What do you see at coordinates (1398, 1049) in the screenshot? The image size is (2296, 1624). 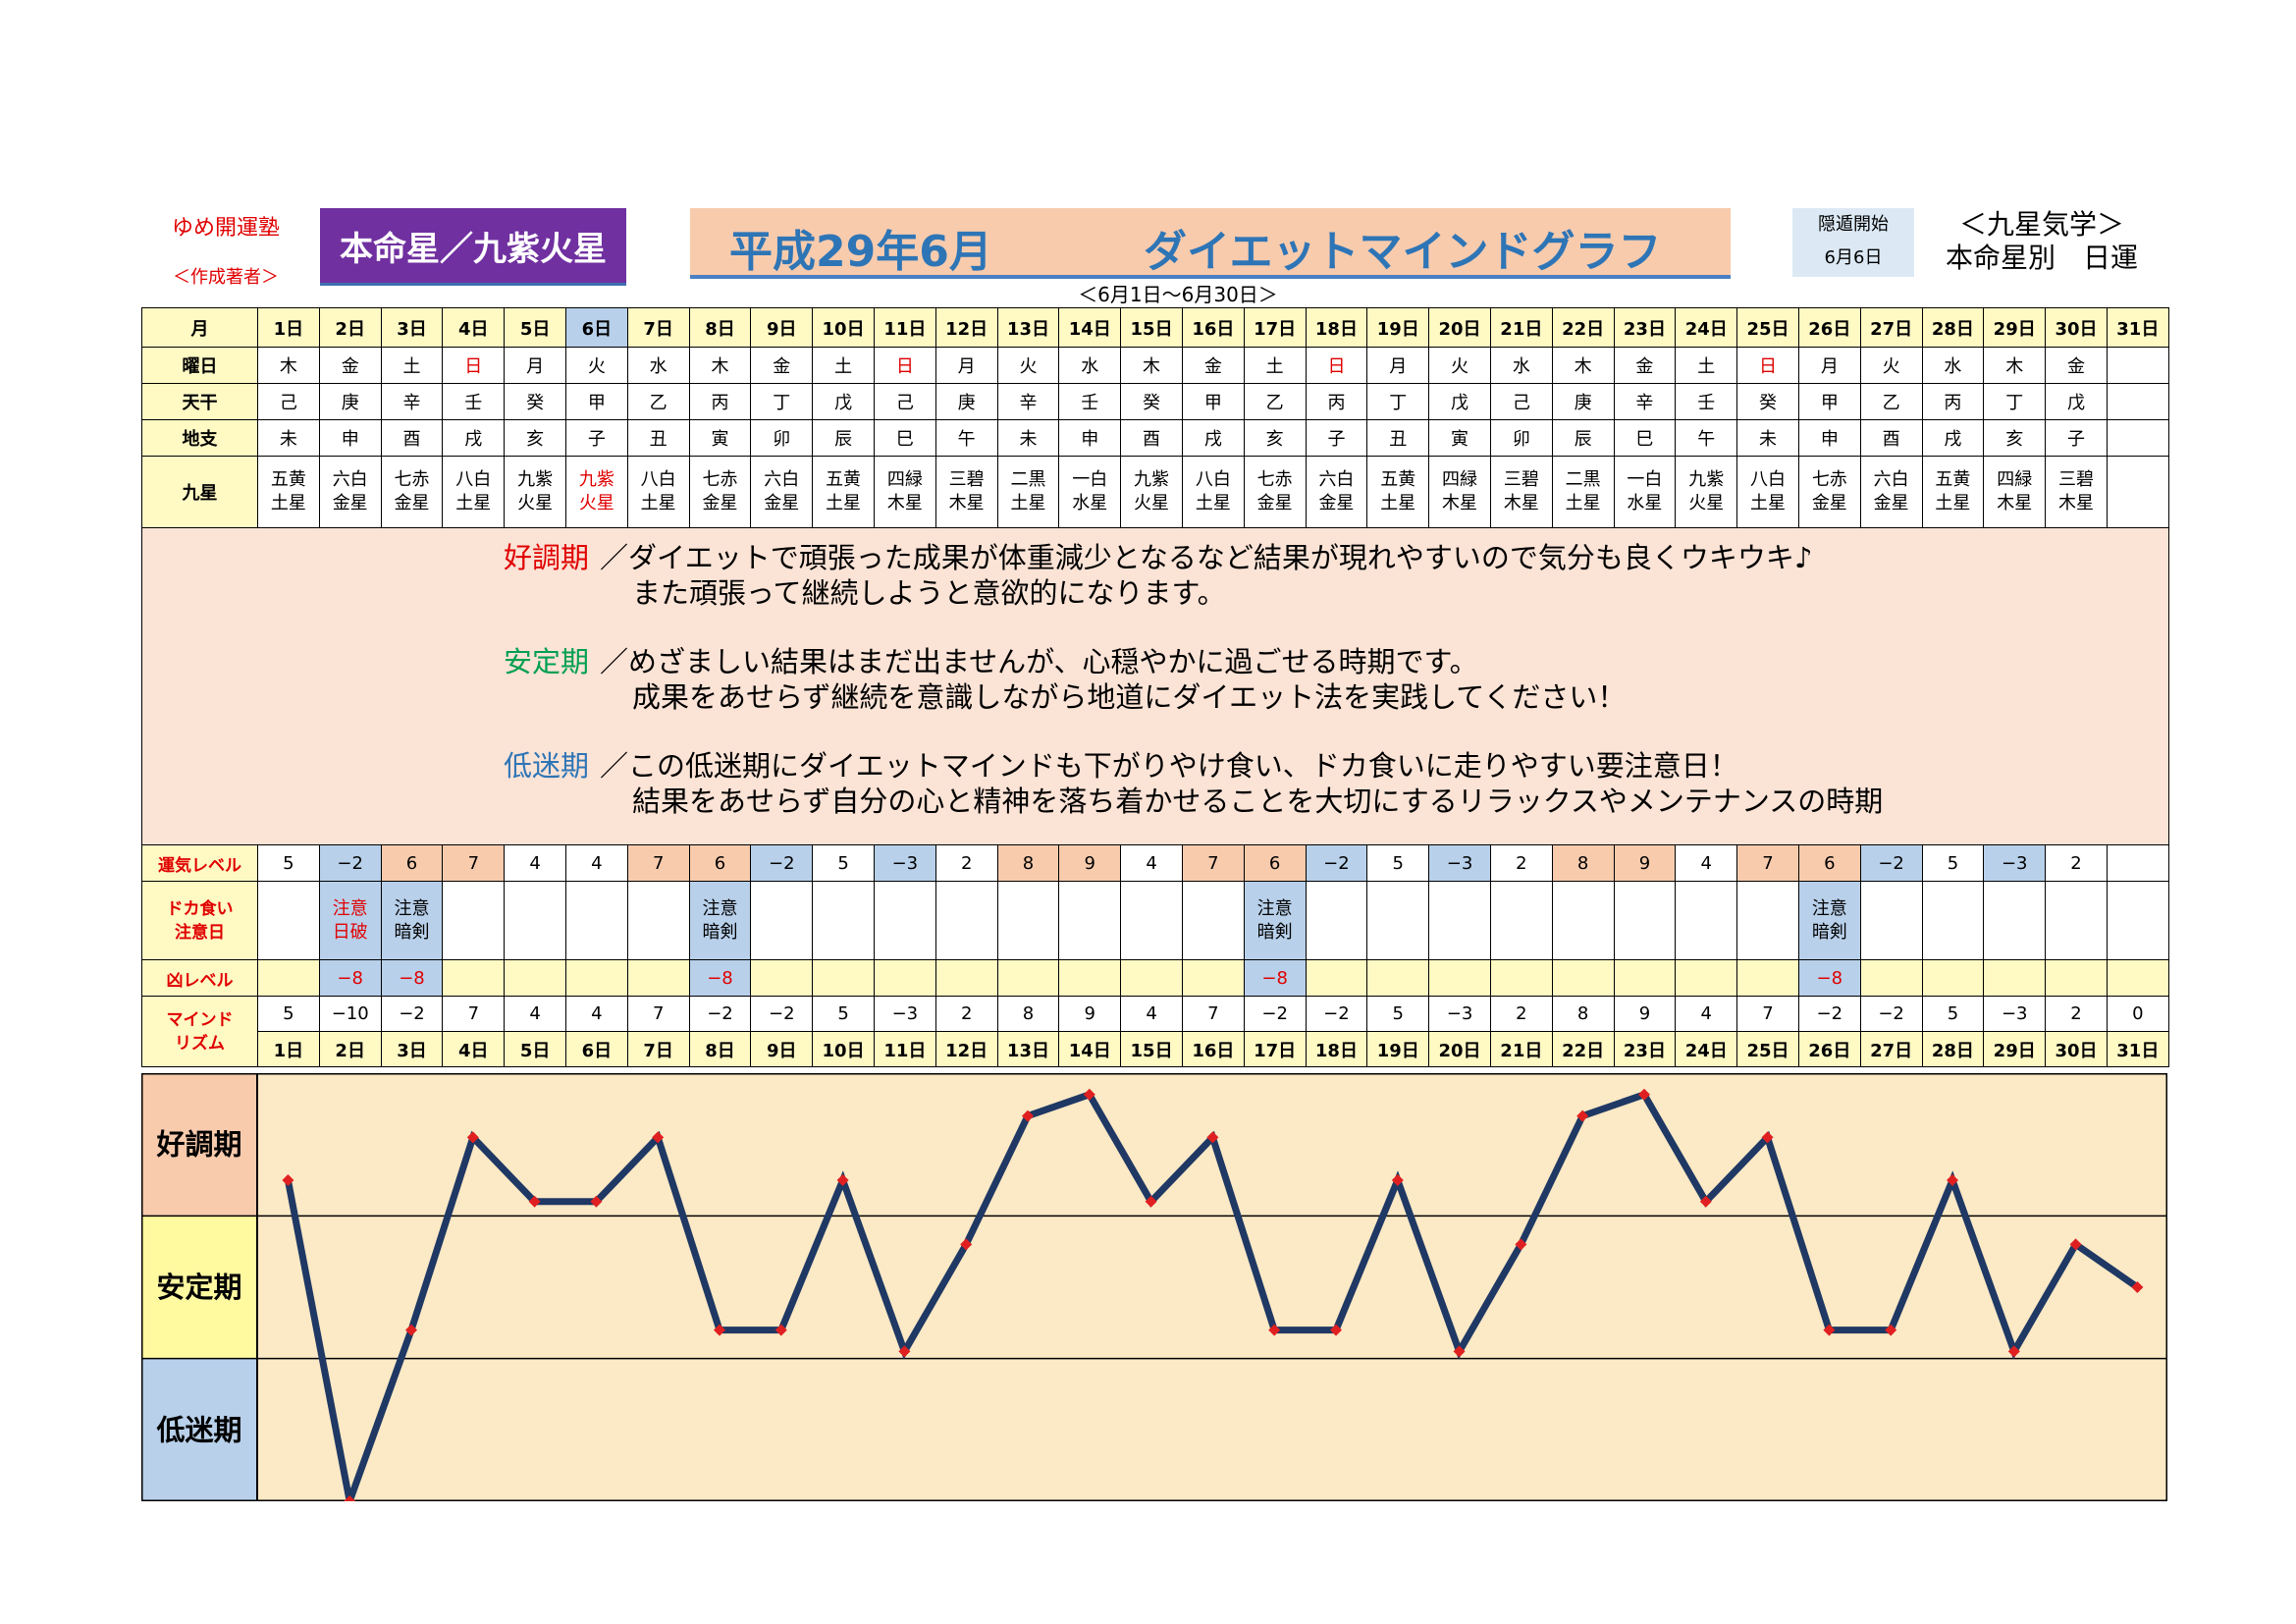 I see `day-footer: 19日` at bounding box center [1398, 1049].